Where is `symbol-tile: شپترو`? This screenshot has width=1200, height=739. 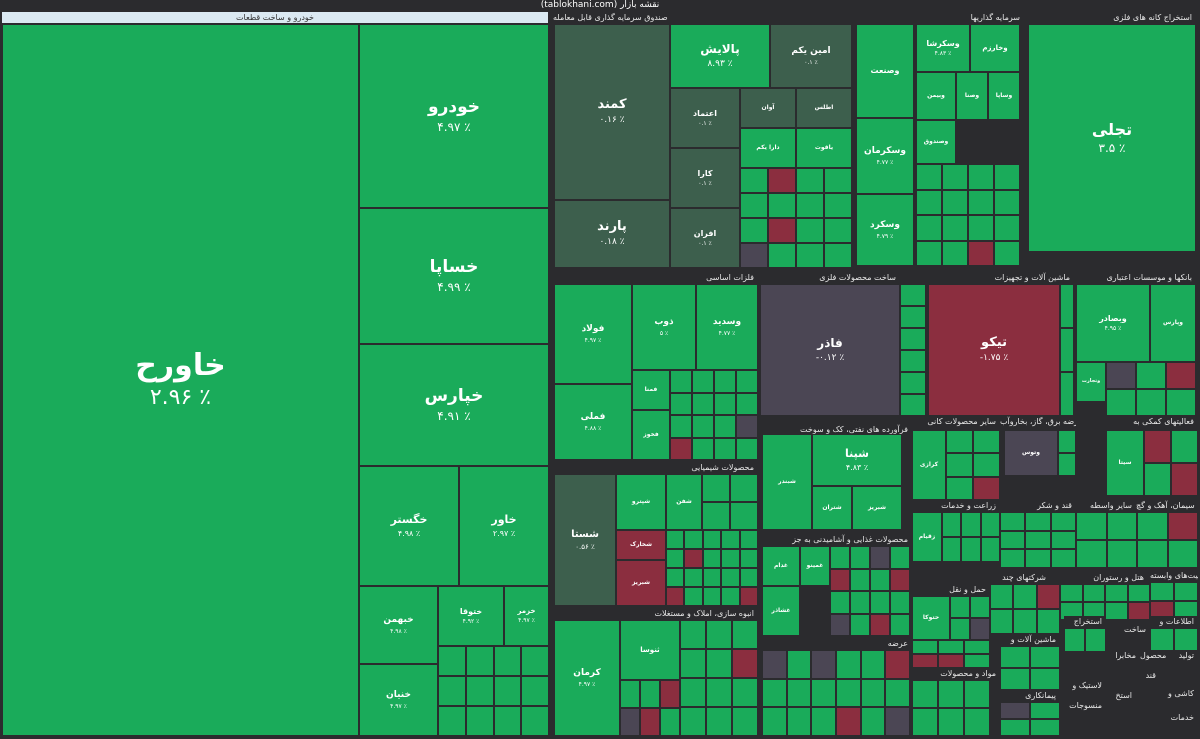
symbol-tile: شپترو is located at coordinates (641, 502).